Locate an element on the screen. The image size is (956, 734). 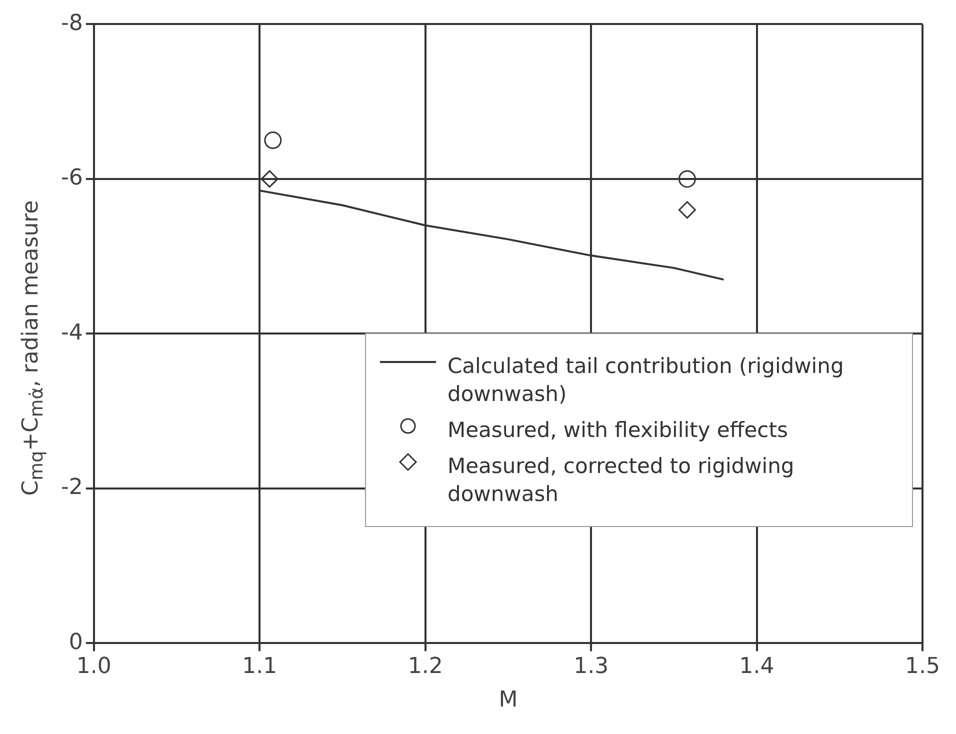
x-tick-label: 1.2 is located at coordinates (425, 667).